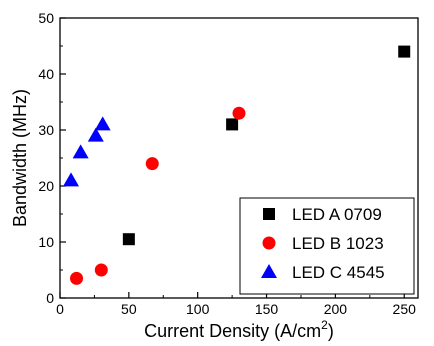 The height and width of the screenshot is (346, 434). I want to click on x-tick-label: 150, so click(267, 309).